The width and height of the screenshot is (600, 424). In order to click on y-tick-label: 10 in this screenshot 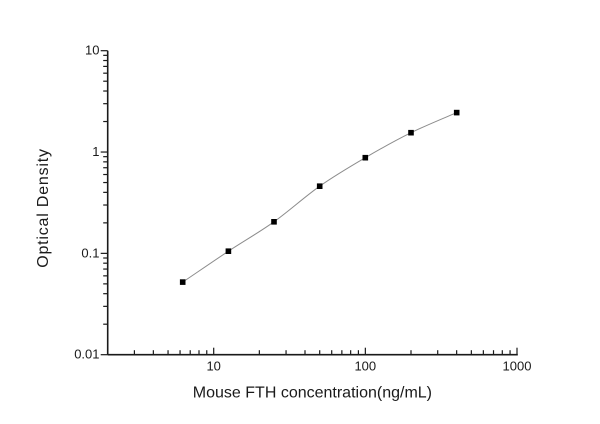, I will do `click(92, 50)`.